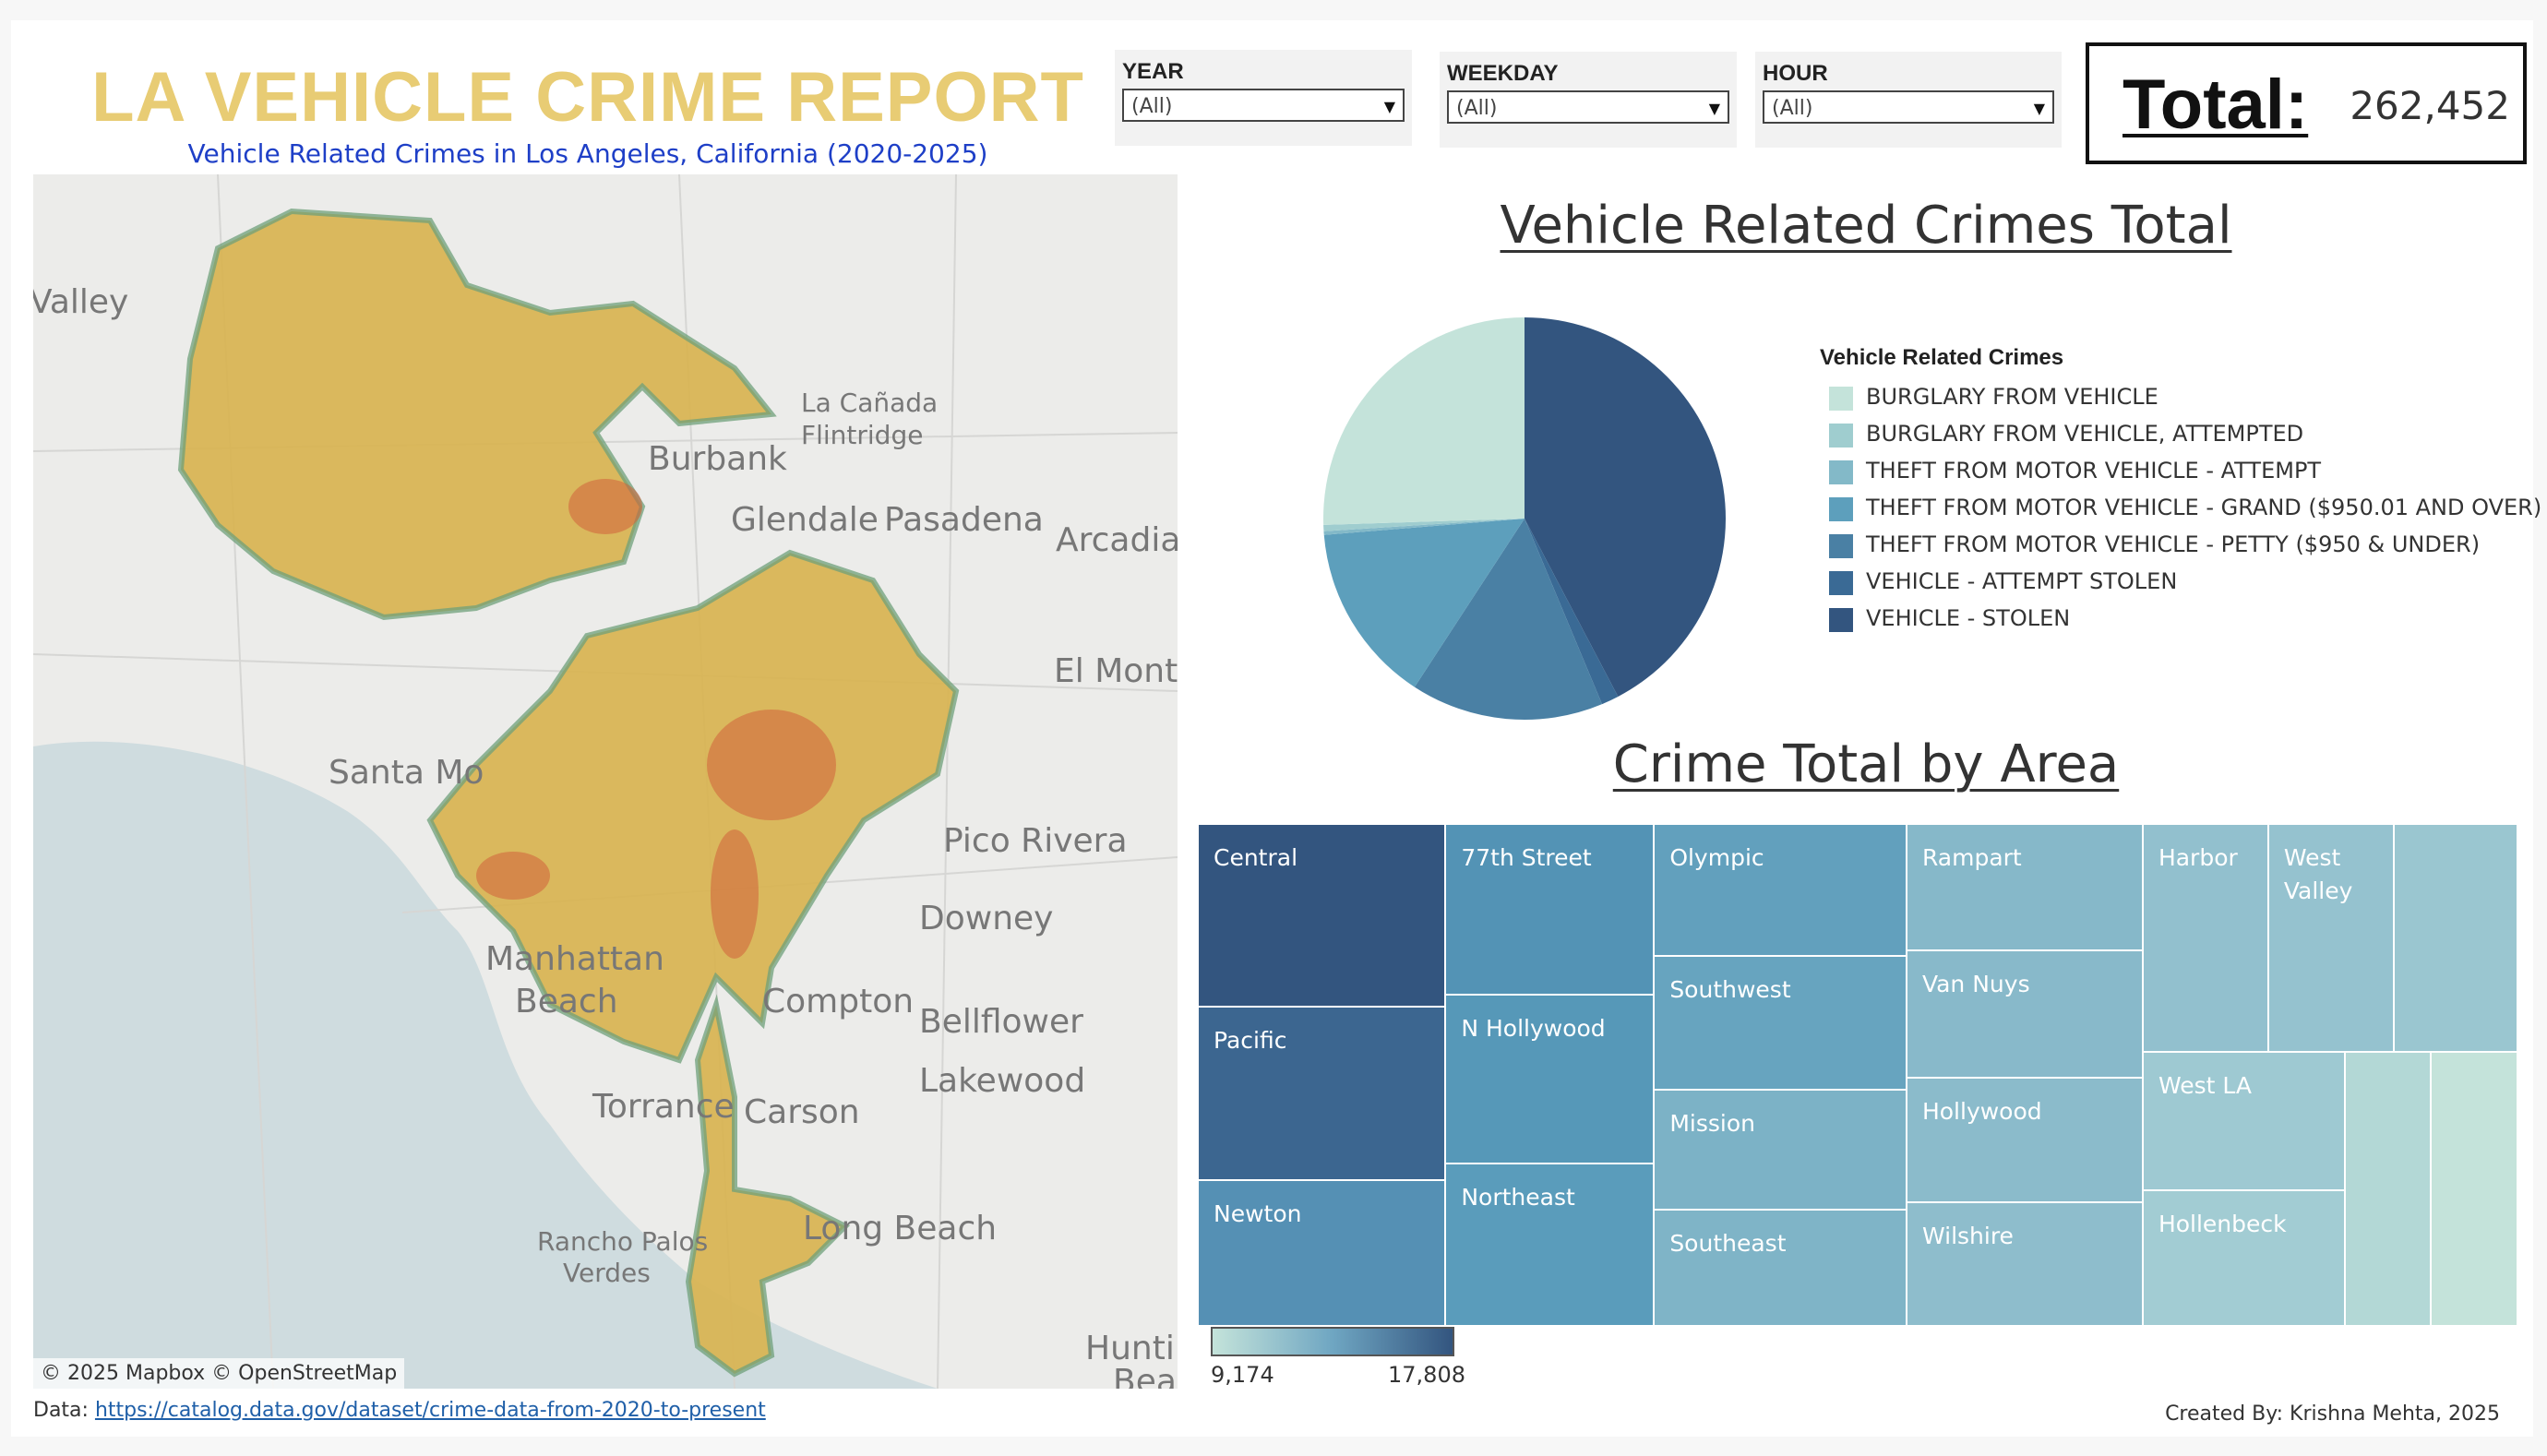 This screenshot has width=2547, height=1456. Describe the element at coordinates (1866, 764) in the screenshot. I see `treemap-title: Crime Total by Area` at that location.